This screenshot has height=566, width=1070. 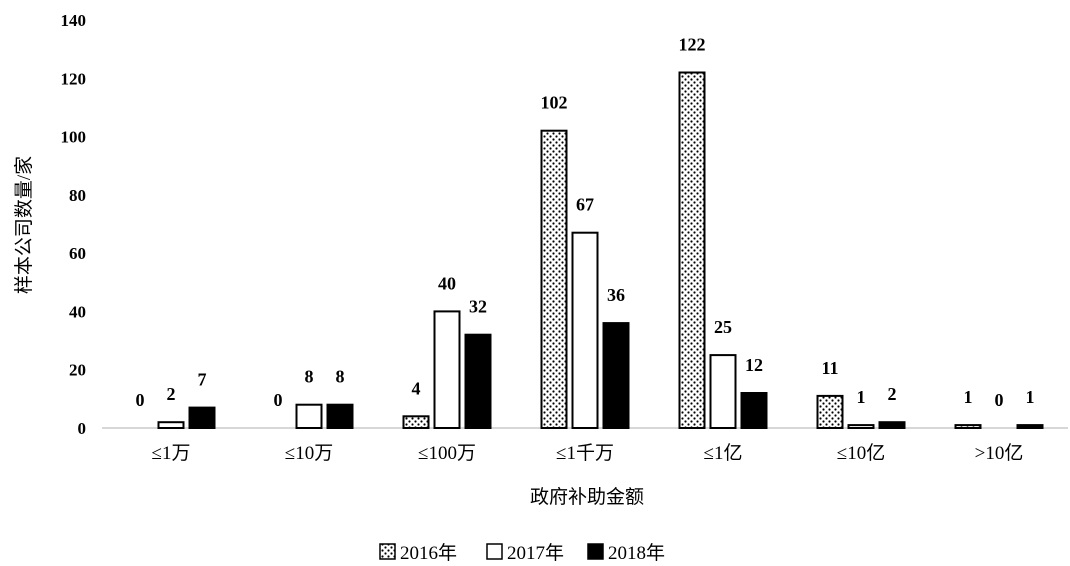 I want to click on y-tick-label: 120, so click(x=74, y=78).